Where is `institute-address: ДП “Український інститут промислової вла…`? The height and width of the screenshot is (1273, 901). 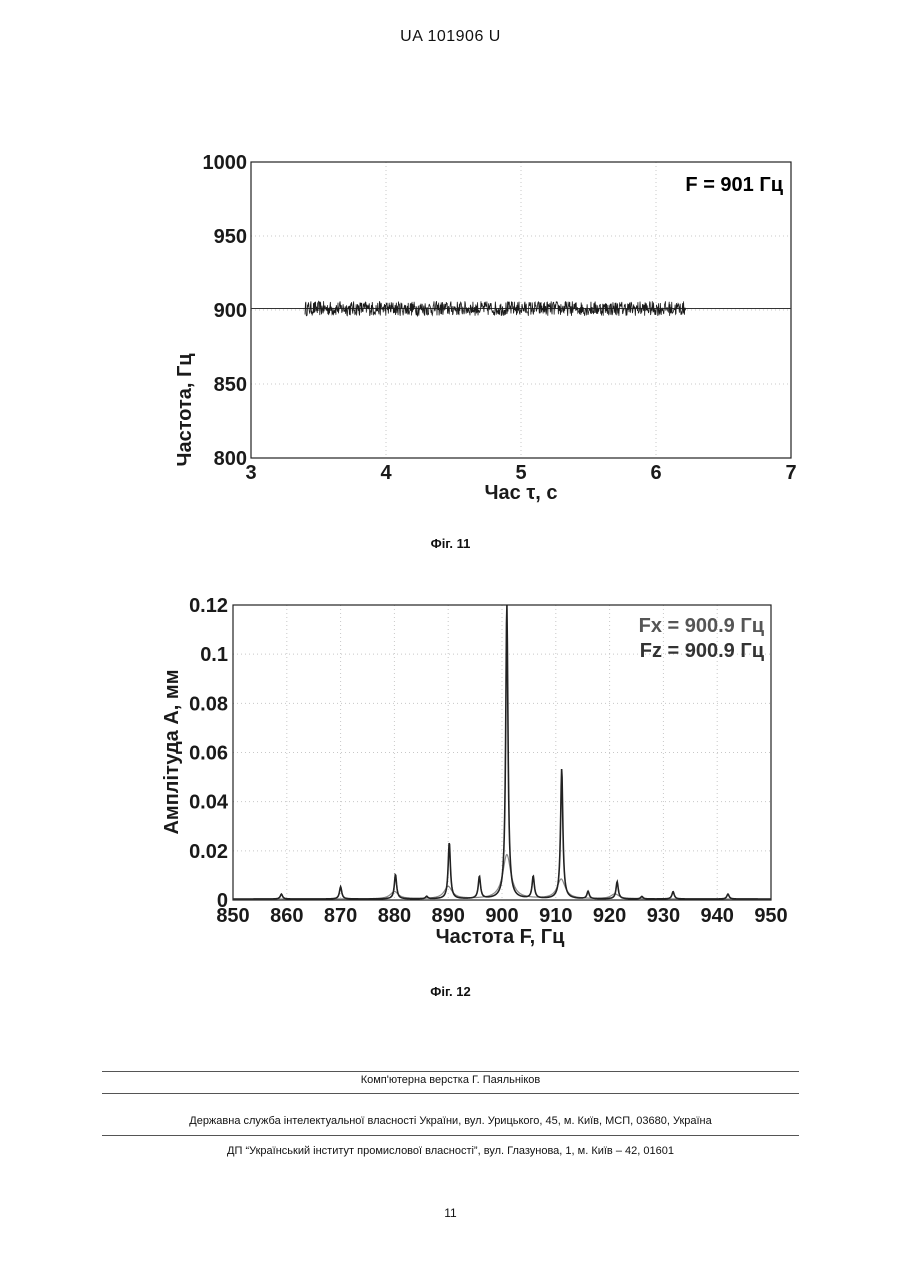
institute-address: ДП “Український інститут промислової вла… is located at coordinates (450, 1151).